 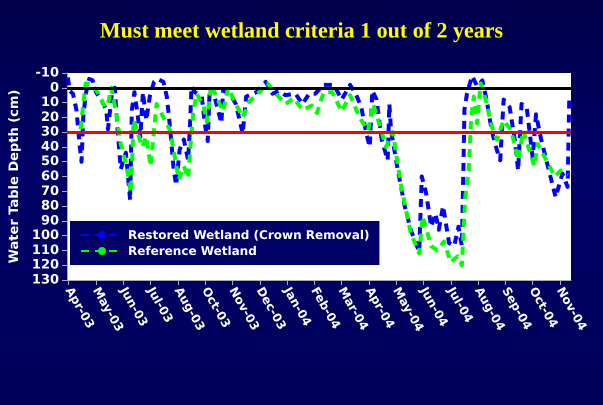 I want to click on y-tick-label: 130, so click(x=46, y=280).